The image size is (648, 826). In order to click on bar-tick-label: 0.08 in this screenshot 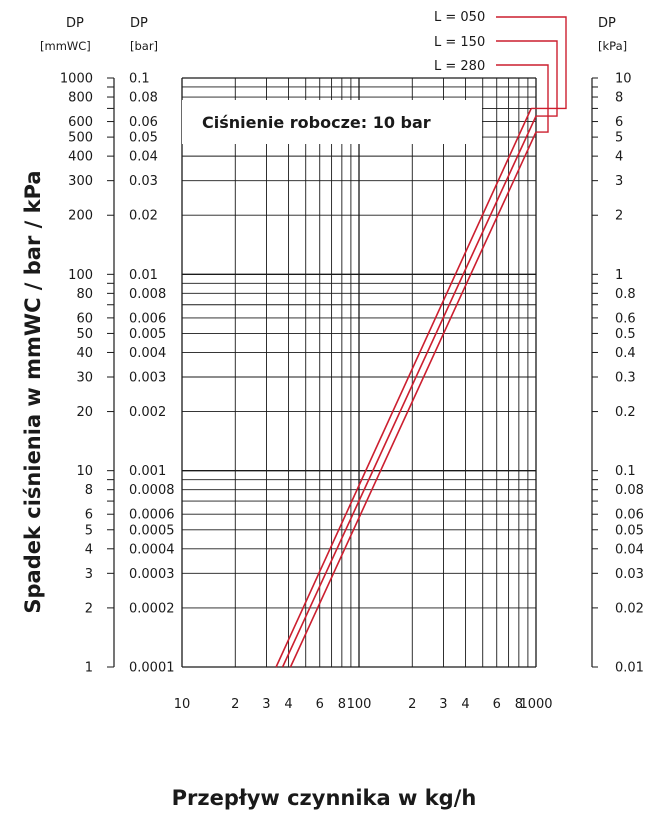, I will do `click(143, 98)`.